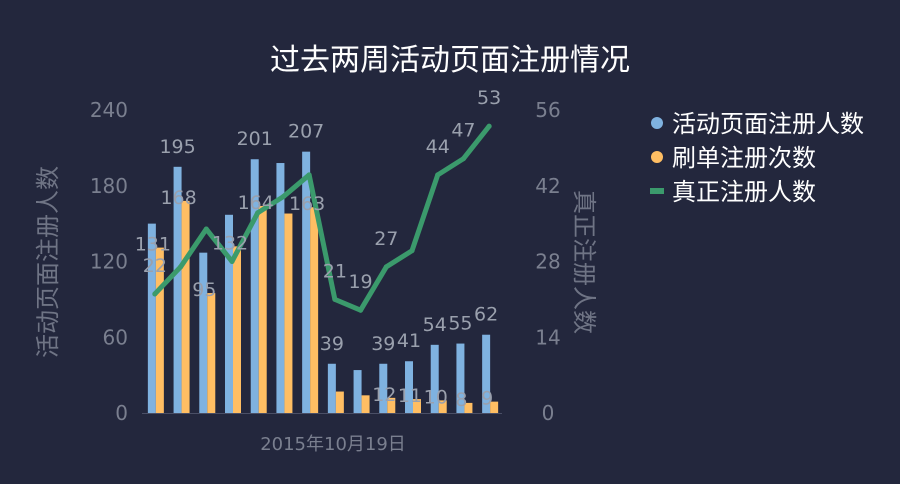 The image size is (900, 484). Describe the element at coordinates (547, 186) in the screenshot. I see `y2-tick-label: 42` at that location.